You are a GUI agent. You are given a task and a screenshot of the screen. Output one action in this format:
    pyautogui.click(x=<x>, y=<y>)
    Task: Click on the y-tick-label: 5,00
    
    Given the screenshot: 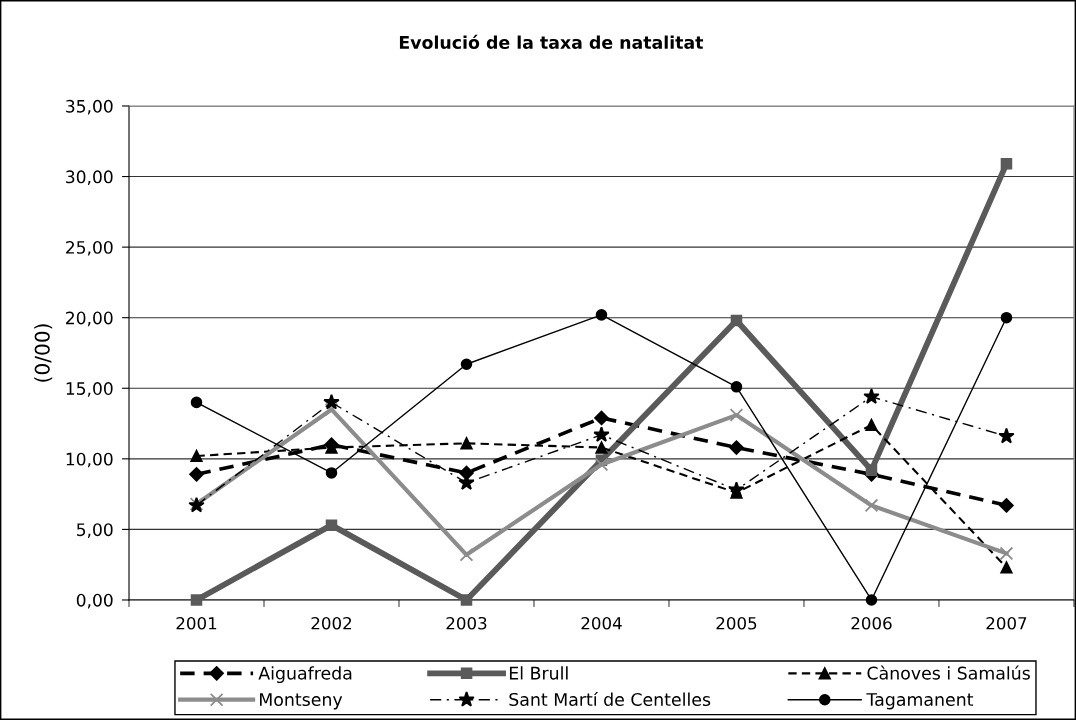 What is the action you would take?
    pyautogui.click(x=95, y=530)
    